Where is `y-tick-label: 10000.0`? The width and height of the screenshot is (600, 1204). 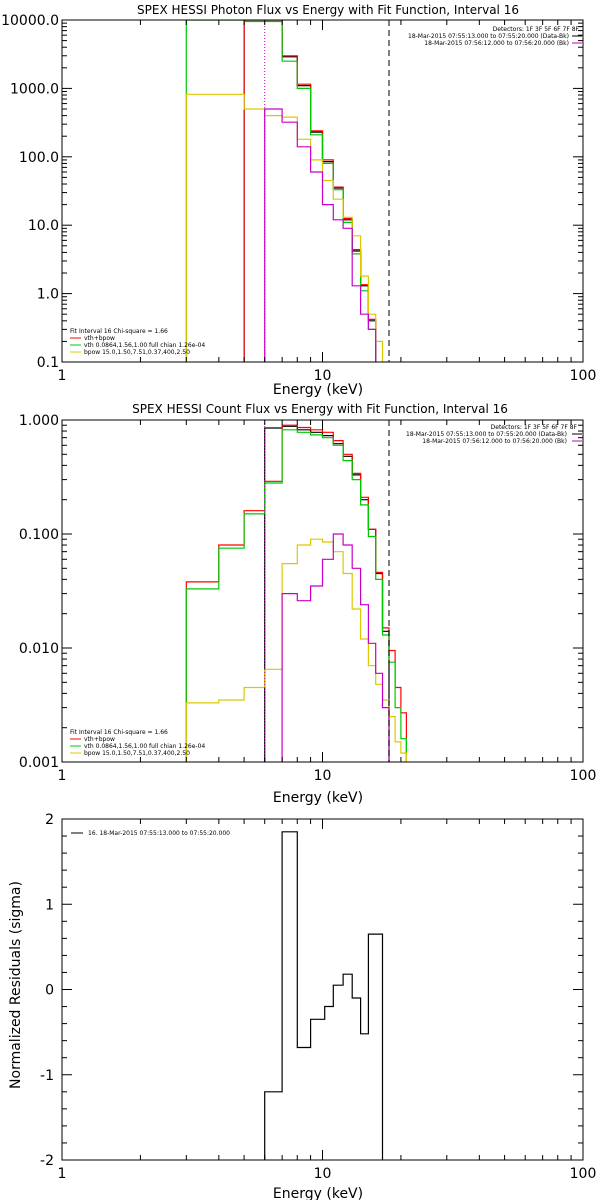
y-tick-label: 10000.0 is located at coordinates (30, 21).